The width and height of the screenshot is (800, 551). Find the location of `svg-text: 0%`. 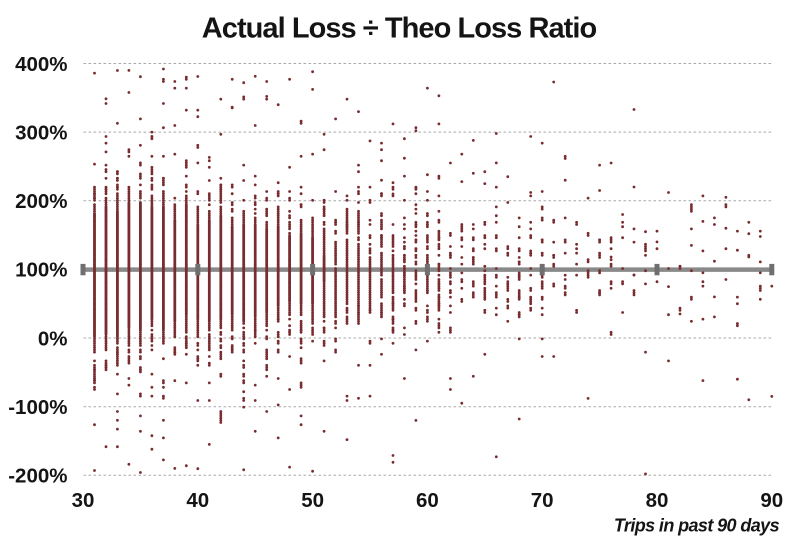

svg-text: 0% is located at coordinates (53, 338).